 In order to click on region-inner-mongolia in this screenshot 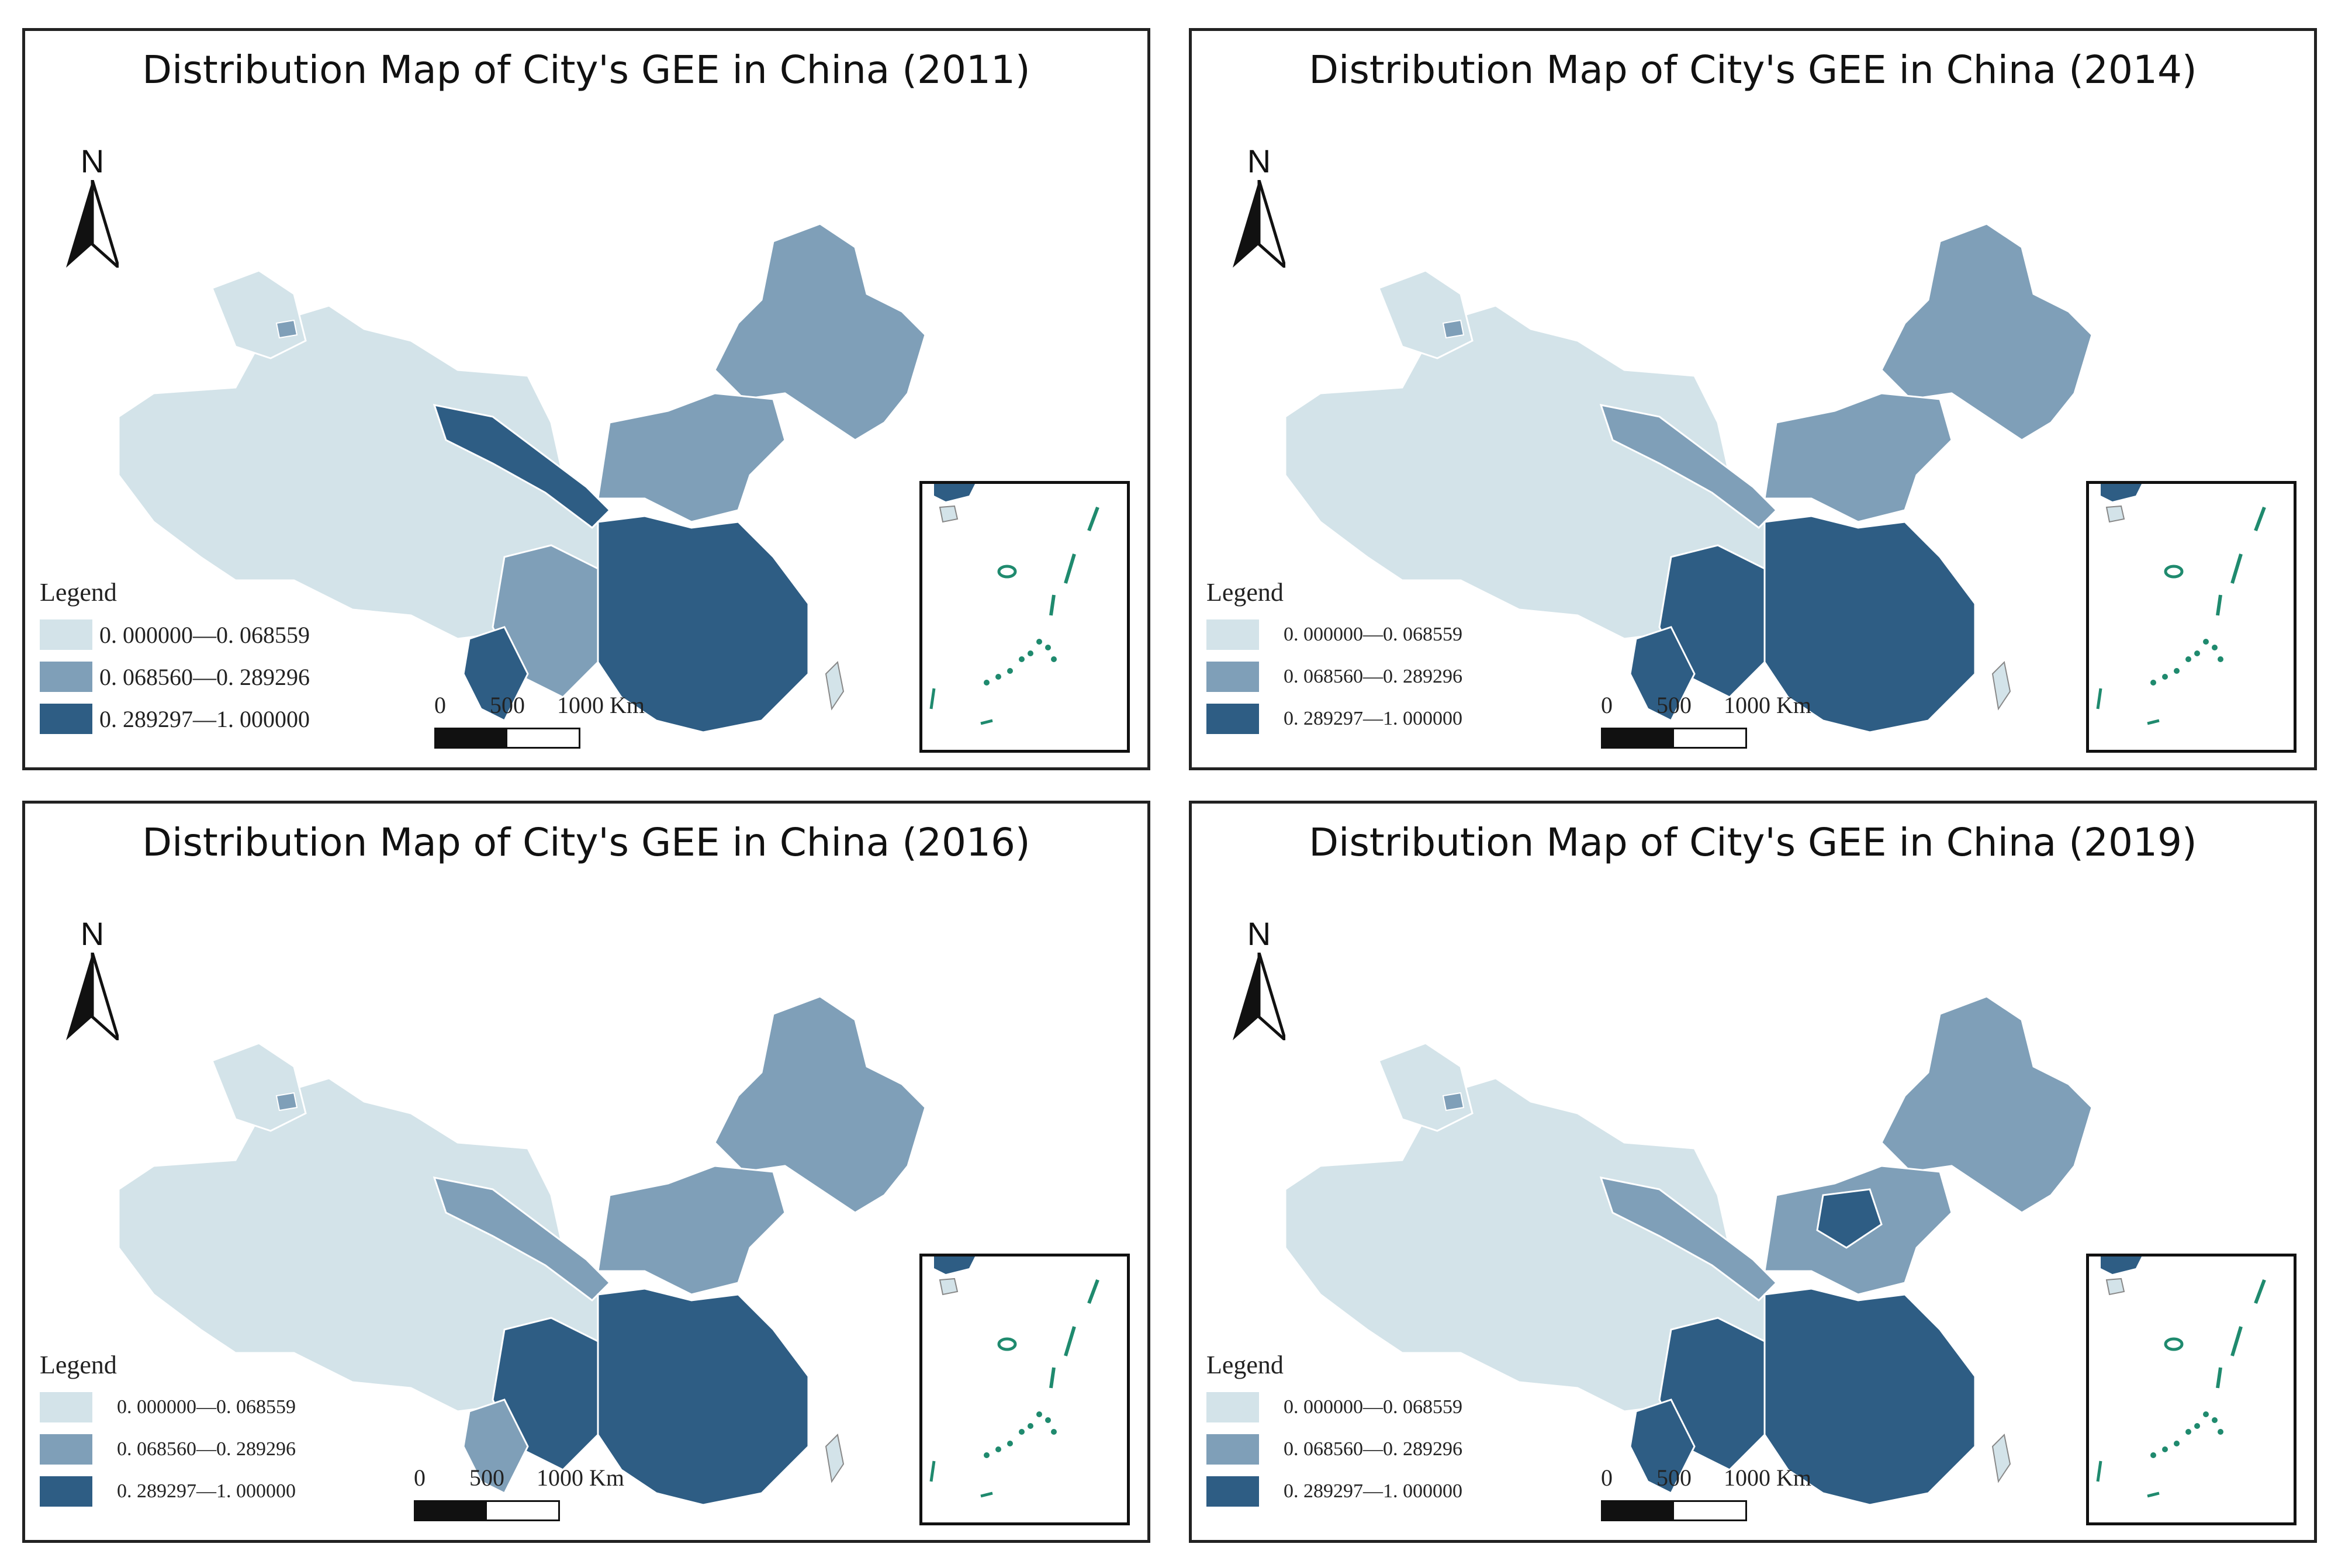, I will do `click(1849, 1218)`.